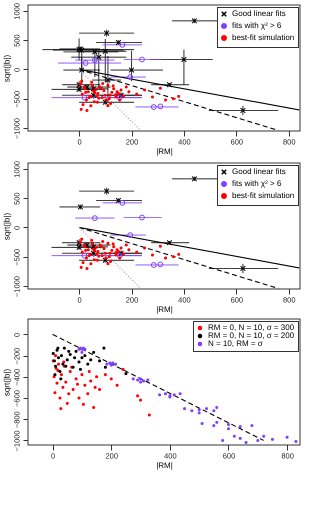 This screenshot has width=320, height=509. Describe the element at coordinates (251, 327) in the screenshot. I see `legend-label: RM = 0, N = 10, σ = 300` at that location.